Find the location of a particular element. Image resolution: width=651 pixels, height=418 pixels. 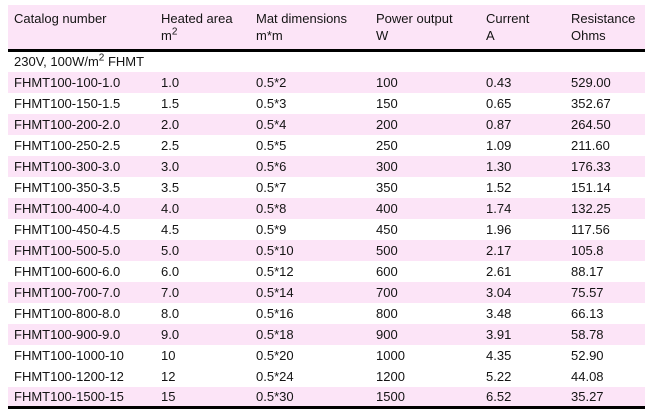

cell-power-output: 600 is located at coordinates (425, 271).